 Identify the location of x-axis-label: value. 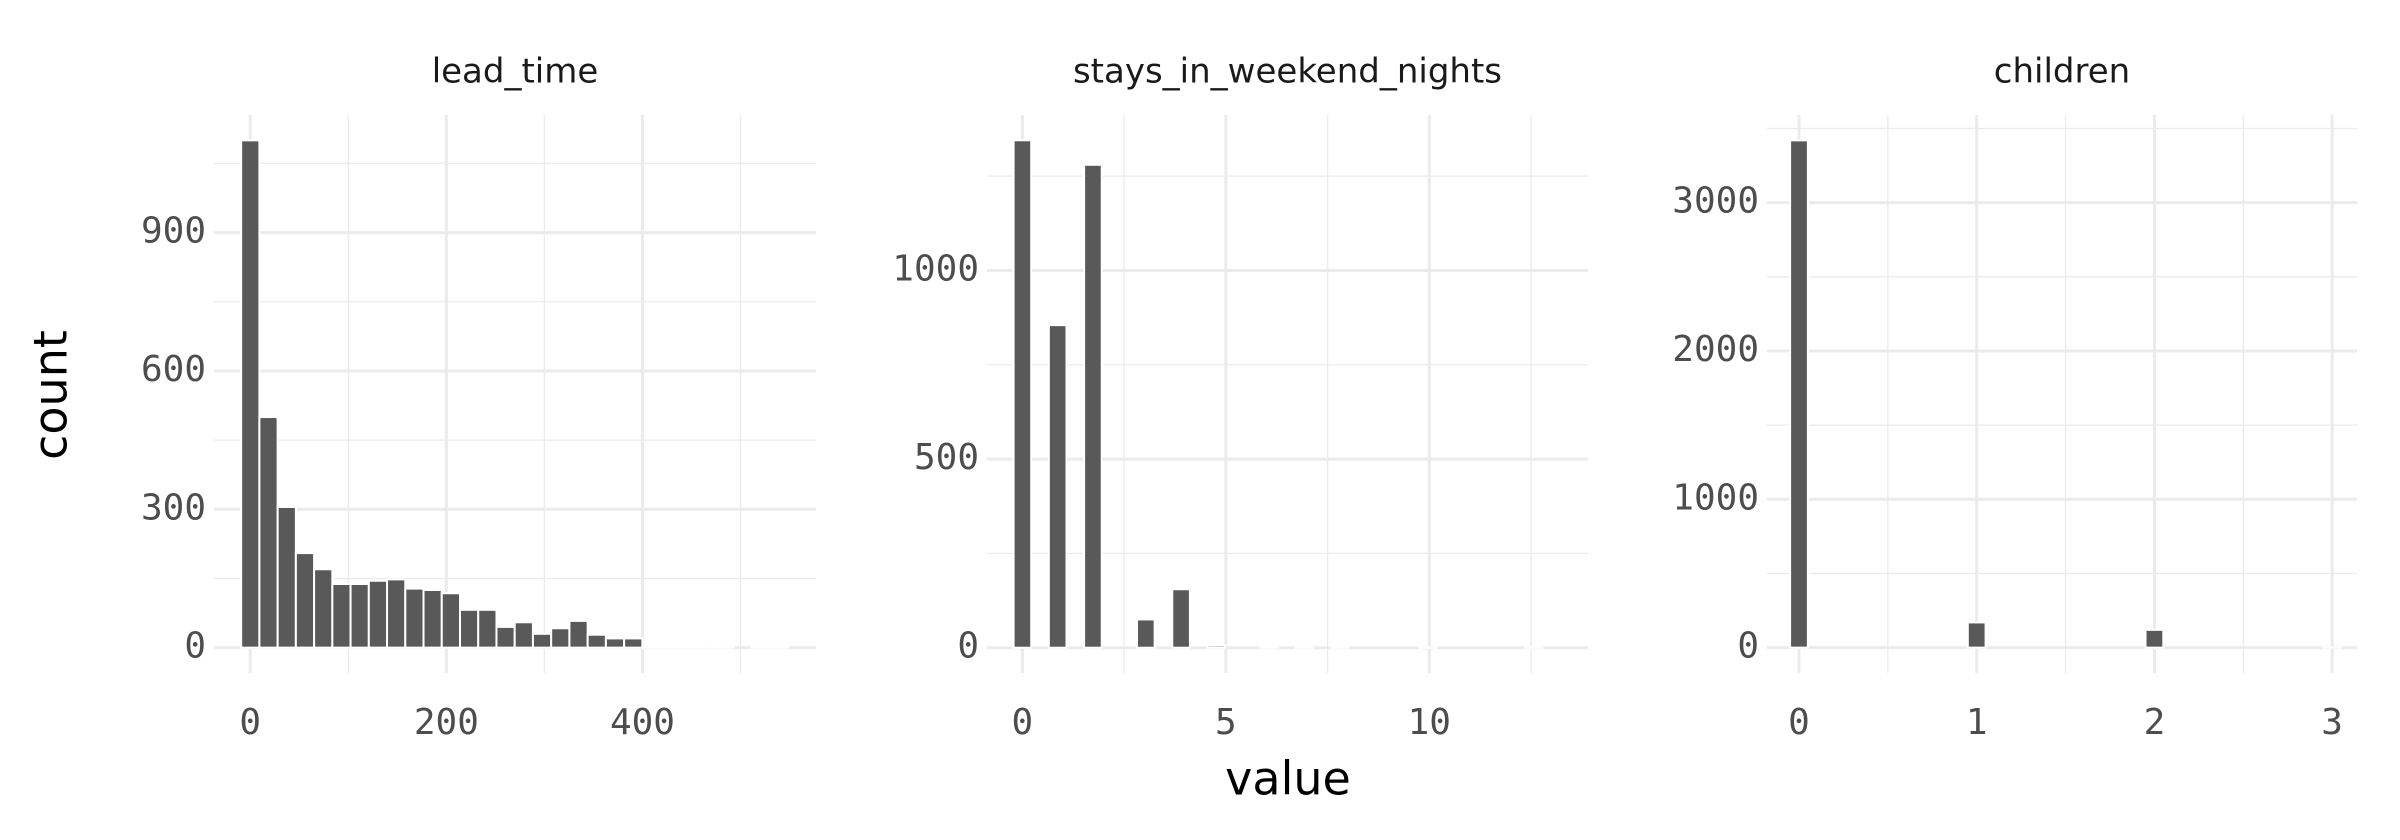
(1288, 779).